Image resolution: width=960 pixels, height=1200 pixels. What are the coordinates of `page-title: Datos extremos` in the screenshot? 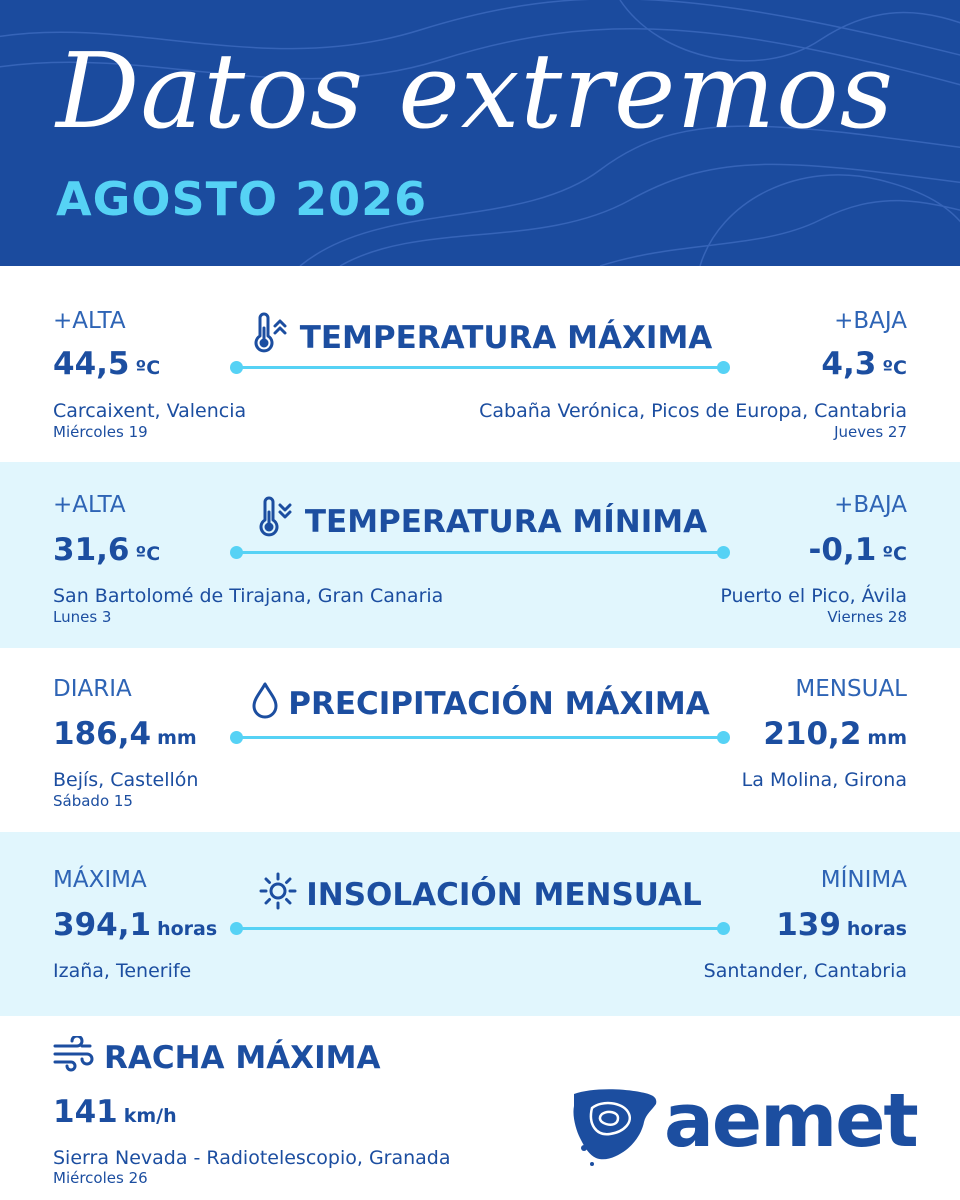 It's located at (475, 91).